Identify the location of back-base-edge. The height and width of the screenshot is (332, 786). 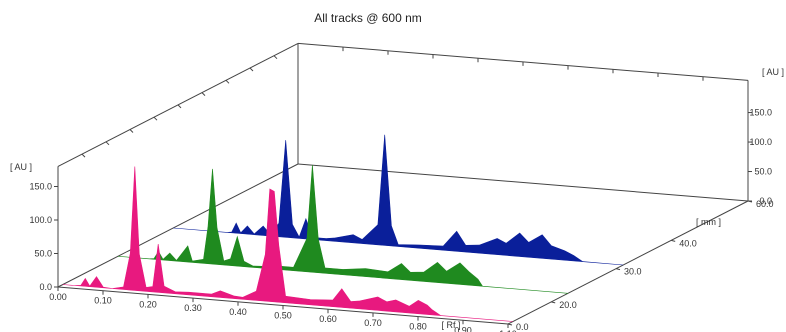
(523, 182).